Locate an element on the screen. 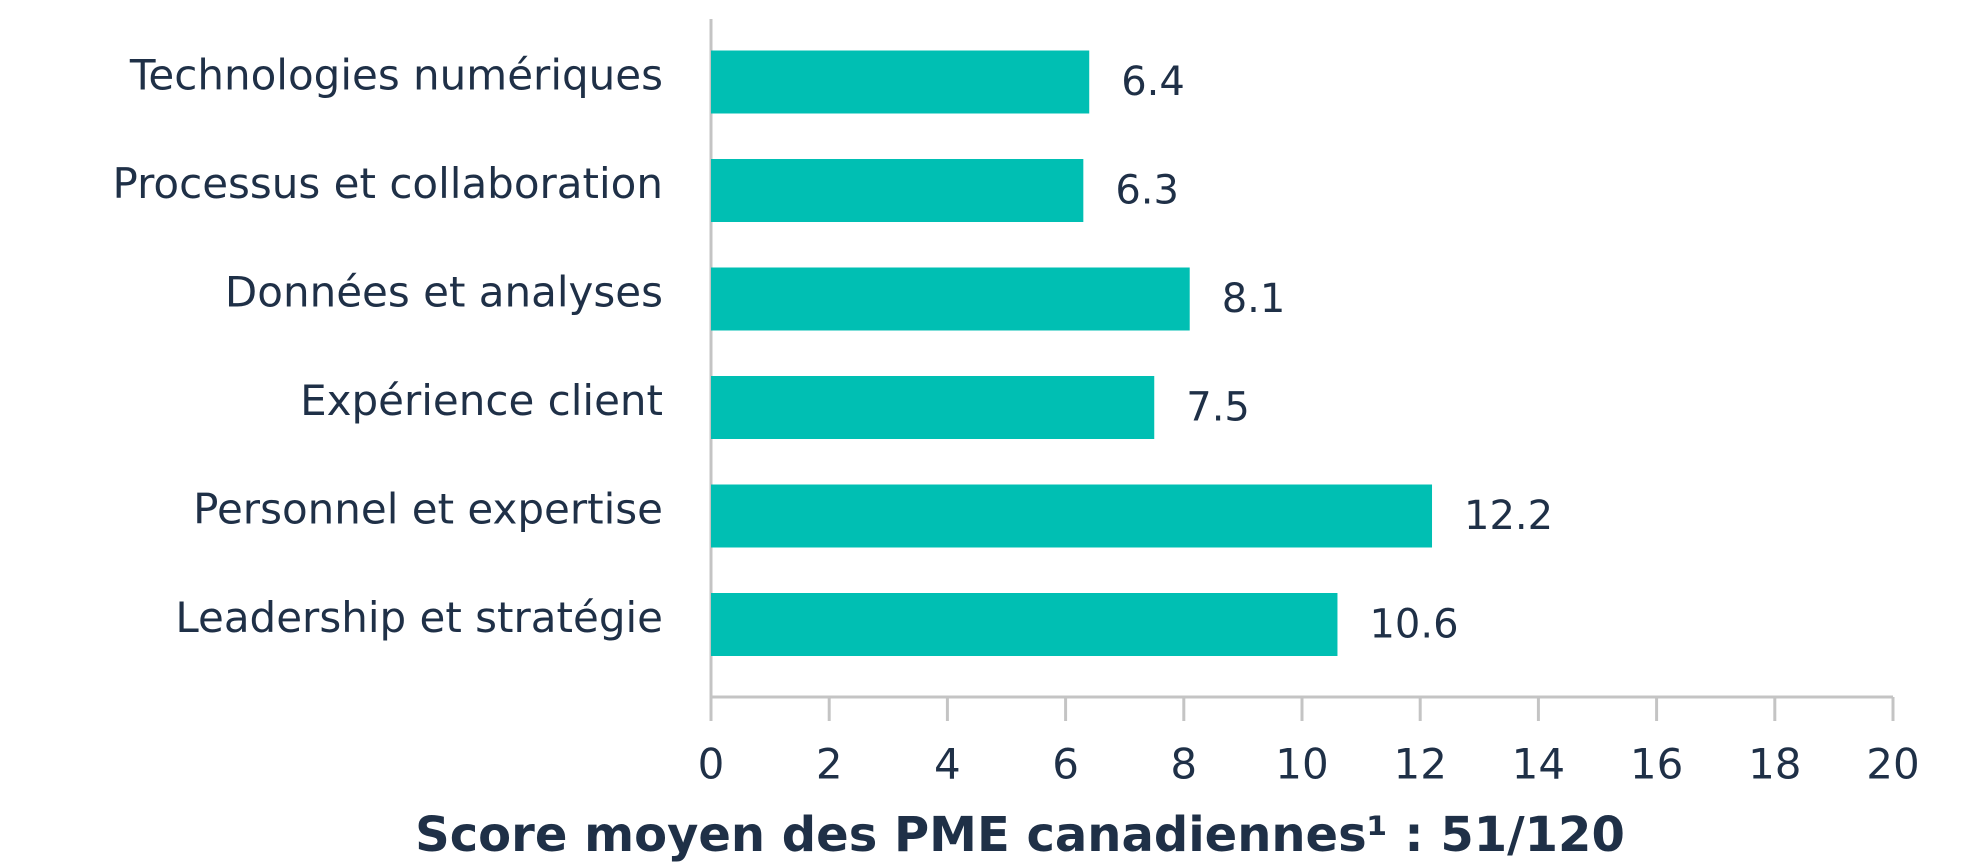 This screenshot has width=1962, height=862. value-label: 7.5 is located at coordinates (1218, 408).